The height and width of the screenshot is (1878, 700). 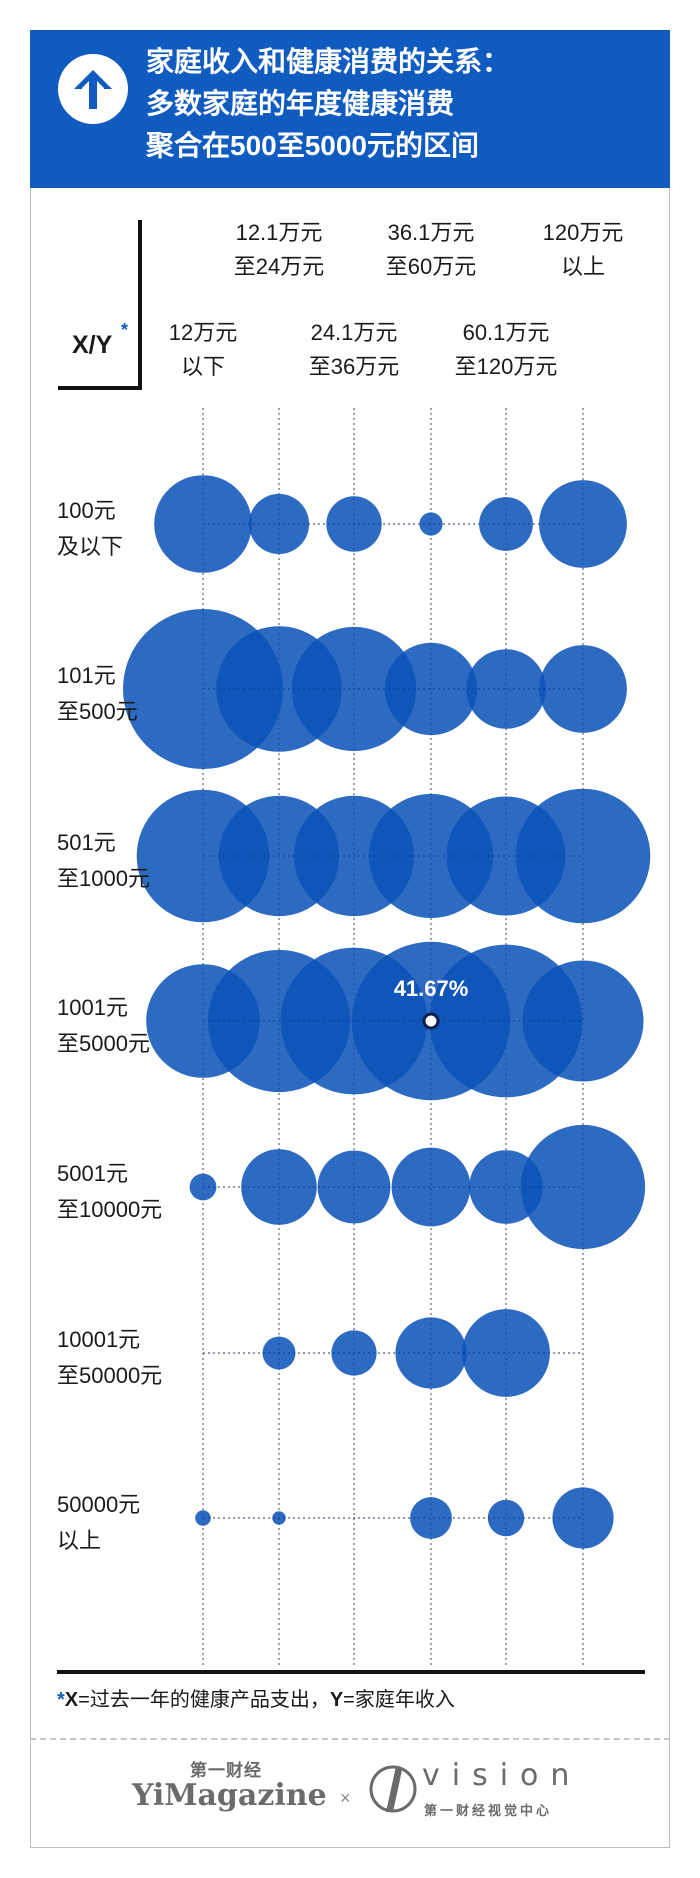 What do you see at coordinates (431, 524) in the screenshot?
I see `bubble-r1-c4` at bounding box center [431, 524].